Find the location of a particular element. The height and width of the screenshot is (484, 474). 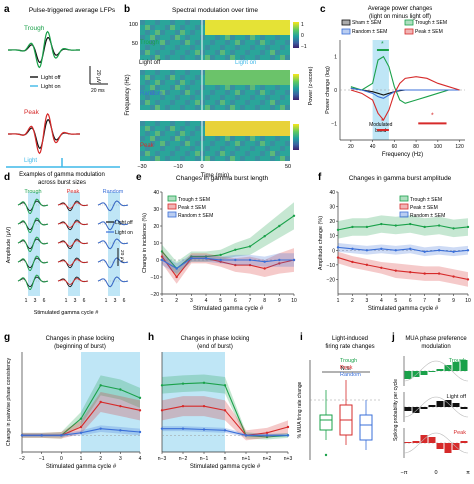

legend-swatch is located at coordinates (172, 198).